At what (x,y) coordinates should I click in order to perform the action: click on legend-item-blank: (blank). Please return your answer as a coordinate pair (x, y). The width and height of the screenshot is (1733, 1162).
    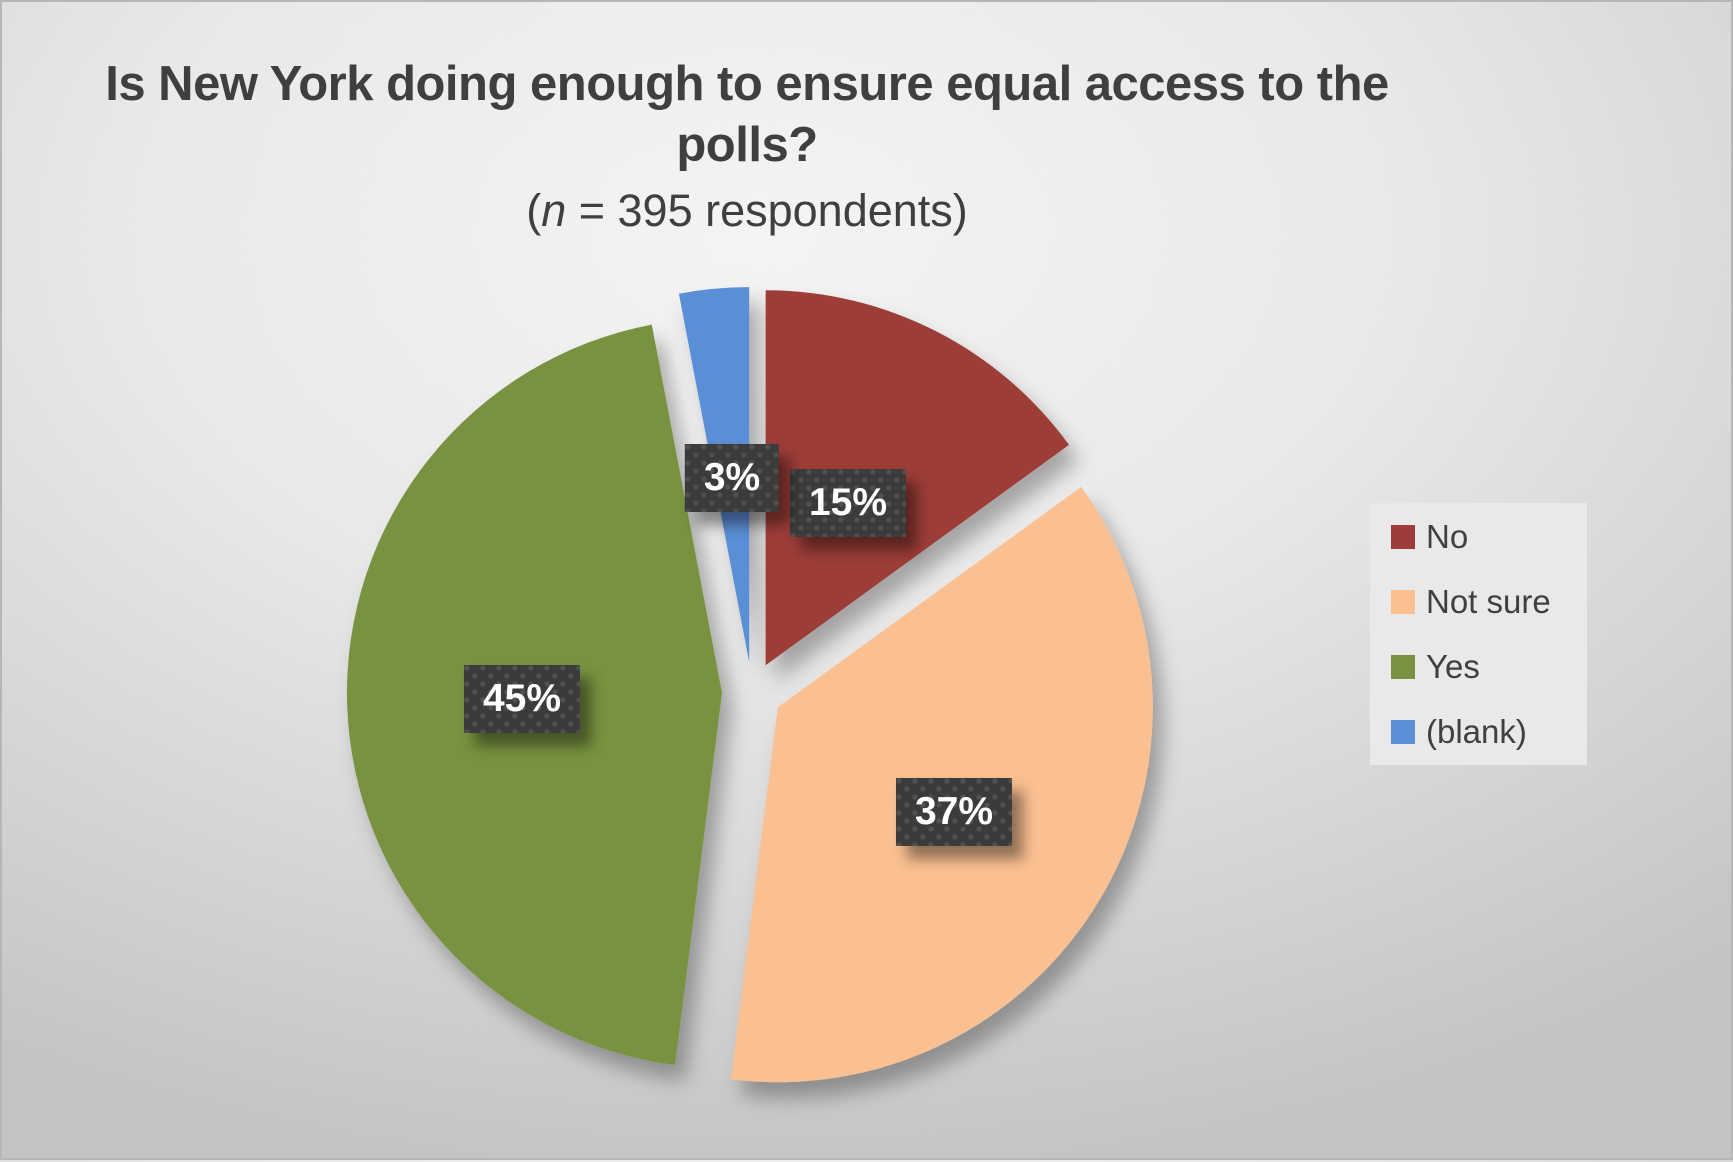
    Looking at the image, I should click on (1489, 731).